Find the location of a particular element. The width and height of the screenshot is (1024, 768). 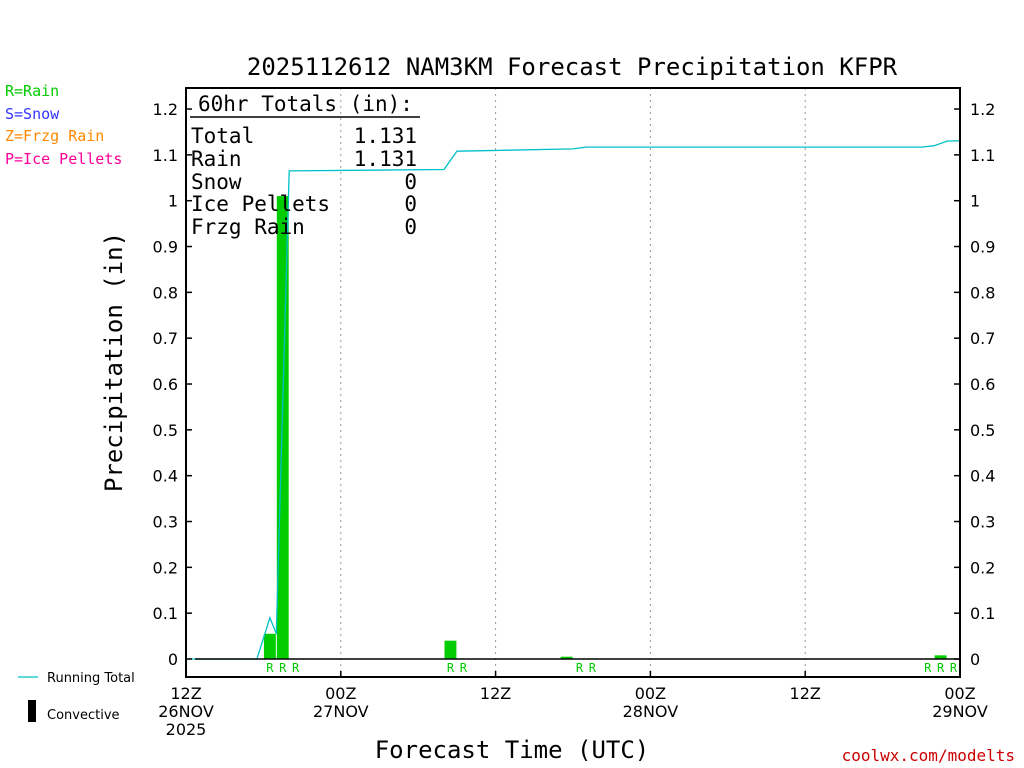

ptype-marker-3: R is located at coordinates (451, 668).